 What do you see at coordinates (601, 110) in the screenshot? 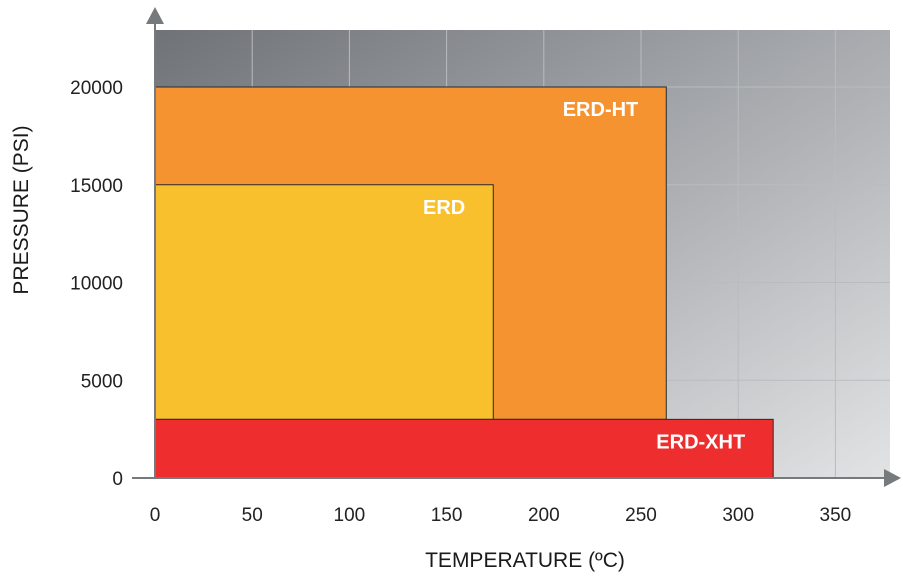
I see `region-label-erd-ht: ERD-HT` at bounding box center [601, 110].